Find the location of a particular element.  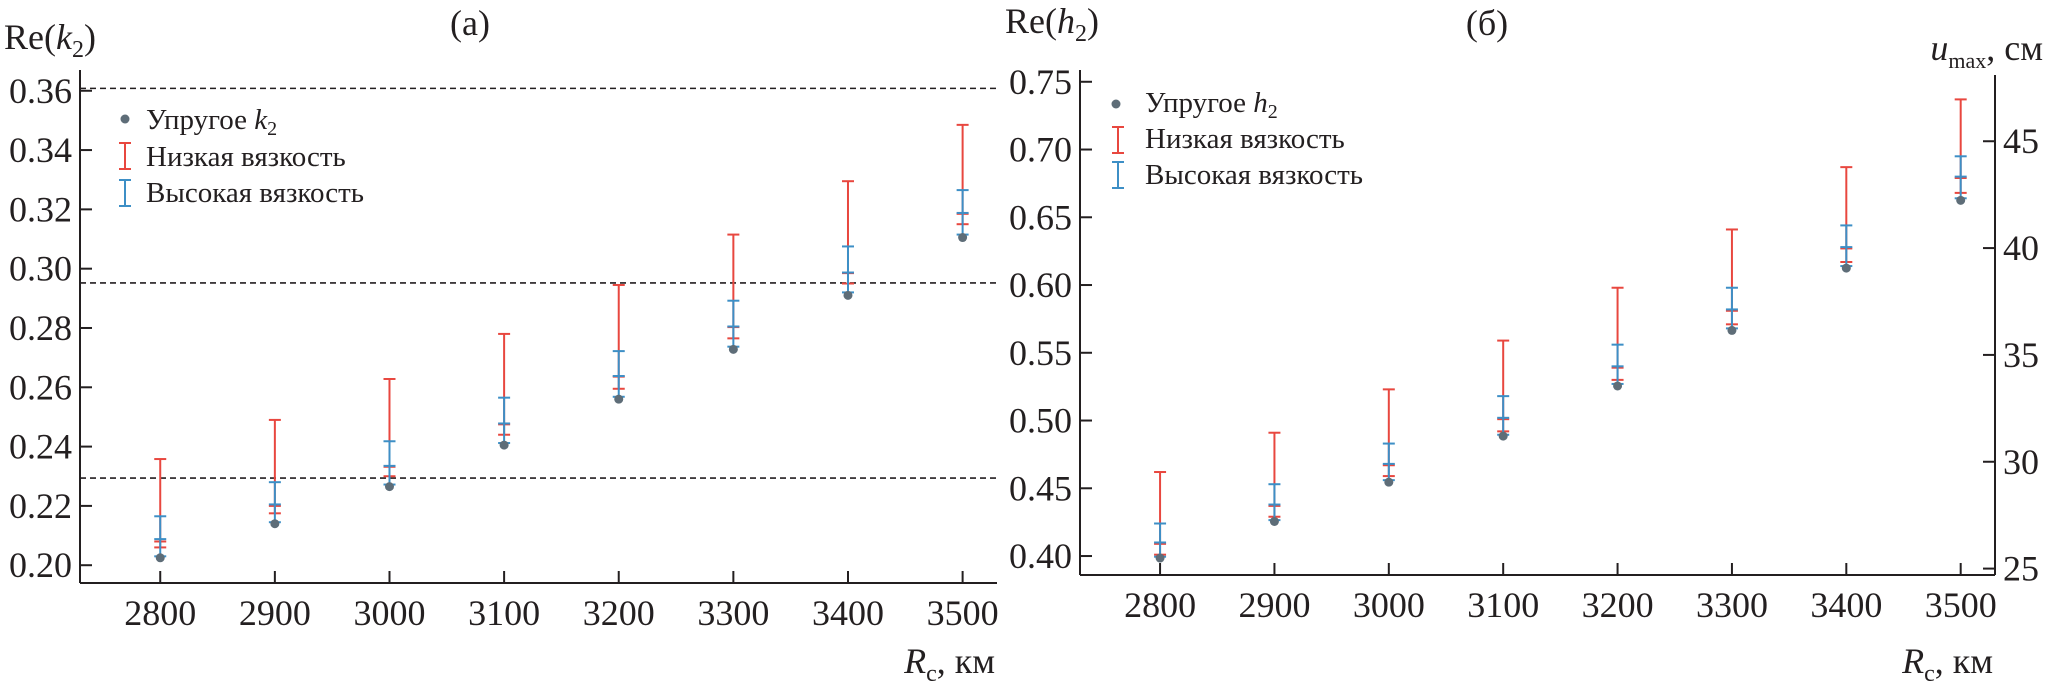

panel-b-title: (б) is located at coordinates (1487, 23).